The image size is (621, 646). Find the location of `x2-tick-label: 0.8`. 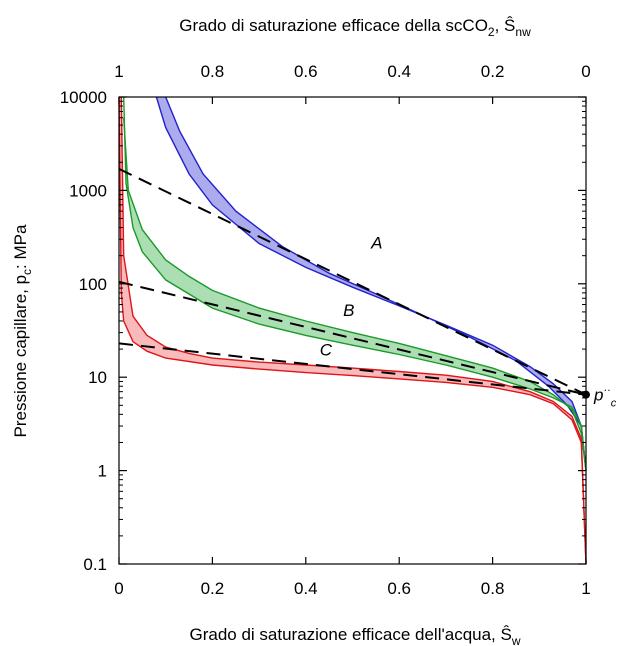

x2-tick-label: 0.8 is located at coordinates (213, 71).